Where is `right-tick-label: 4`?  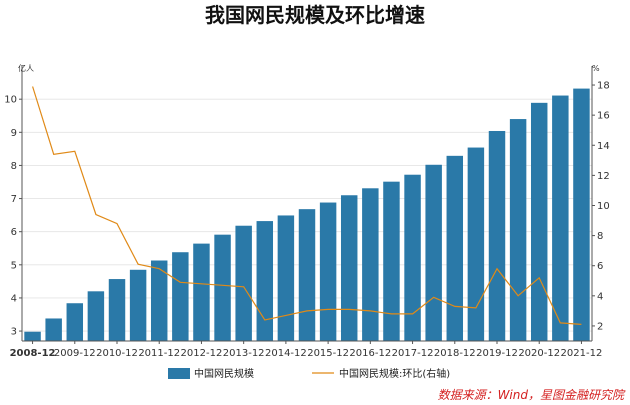
right-tick-label: 4 is located at coordinates (600, 296).